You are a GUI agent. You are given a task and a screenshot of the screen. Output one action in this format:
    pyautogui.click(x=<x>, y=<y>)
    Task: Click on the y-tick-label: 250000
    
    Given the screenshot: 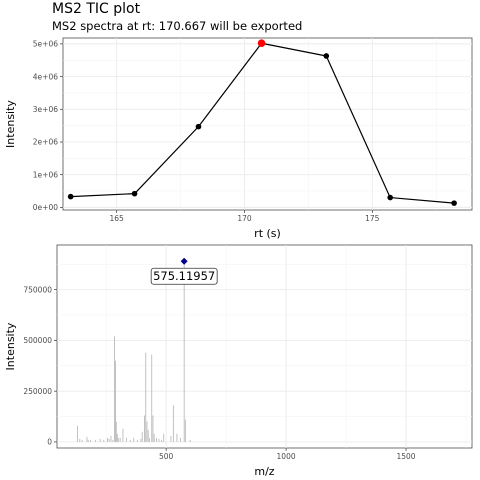 What is the action you would take?
    pyautogui.click(x=37, y=391)
    